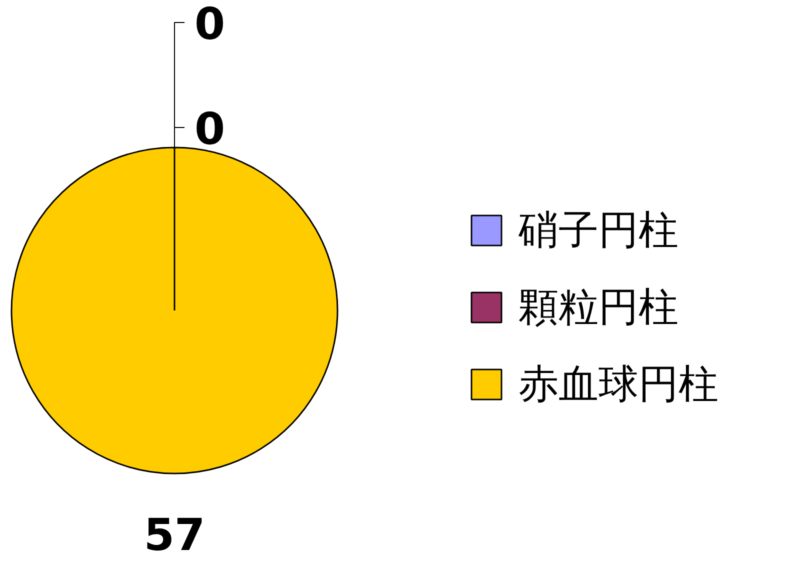 The height and width of the screenshot is (563, 796). What do you see at coordinates (598, 307) in the screenshot?
I see `legend-label: 顆粒円柱` at bounding box center [598, 307].